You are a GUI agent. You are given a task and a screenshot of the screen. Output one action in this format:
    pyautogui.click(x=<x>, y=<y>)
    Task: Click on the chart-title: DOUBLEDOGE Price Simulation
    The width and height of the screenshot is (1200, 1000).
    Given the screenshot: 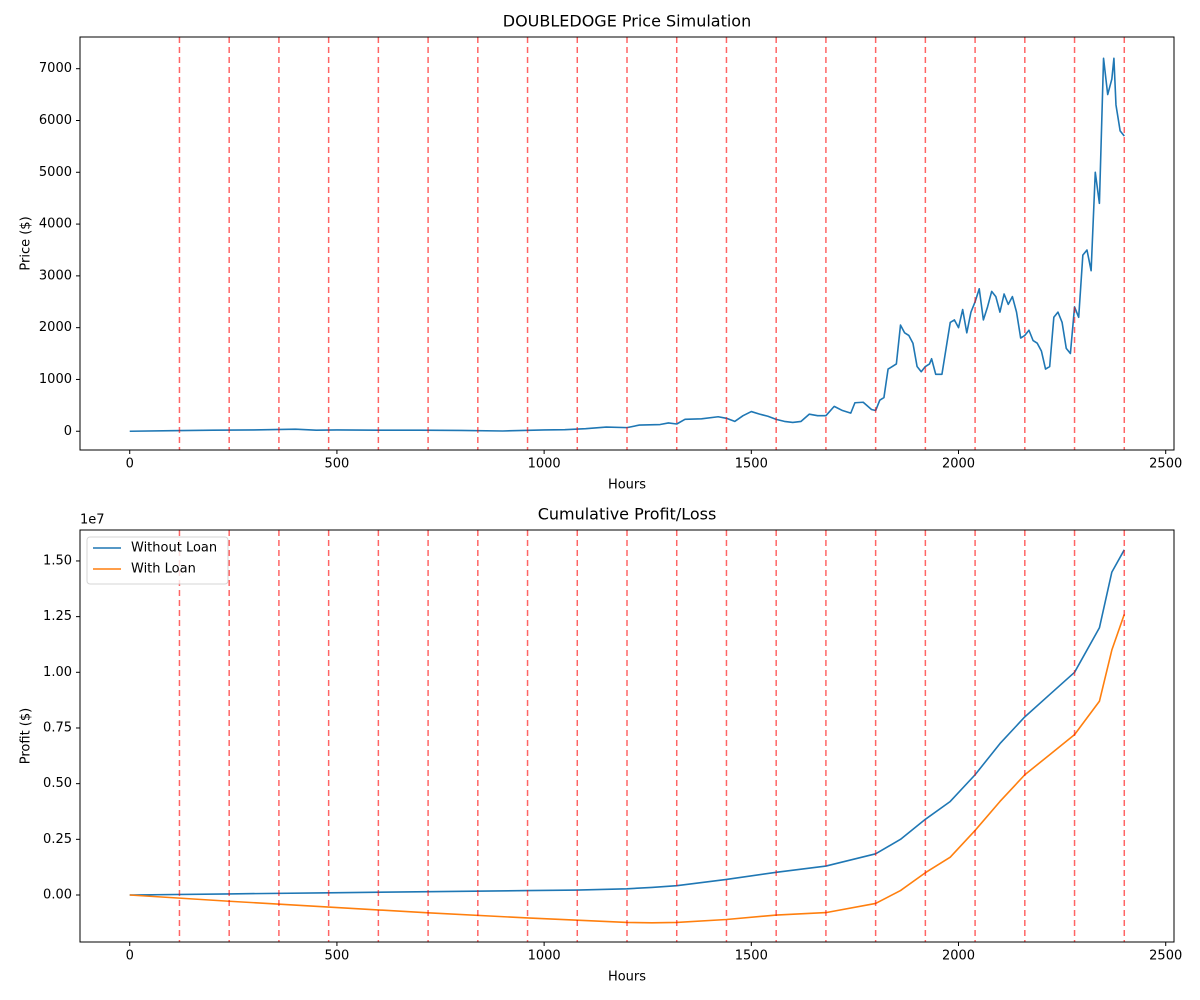 What is the action you would take?
    pyautogui.click(x=627, y=21)
    